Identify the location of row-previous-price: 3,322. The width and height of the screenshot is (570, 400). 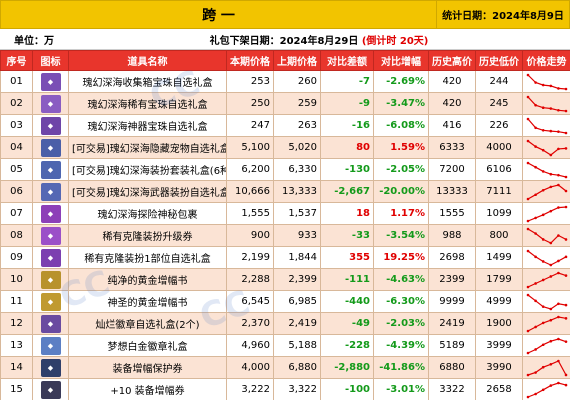
(297, 389).